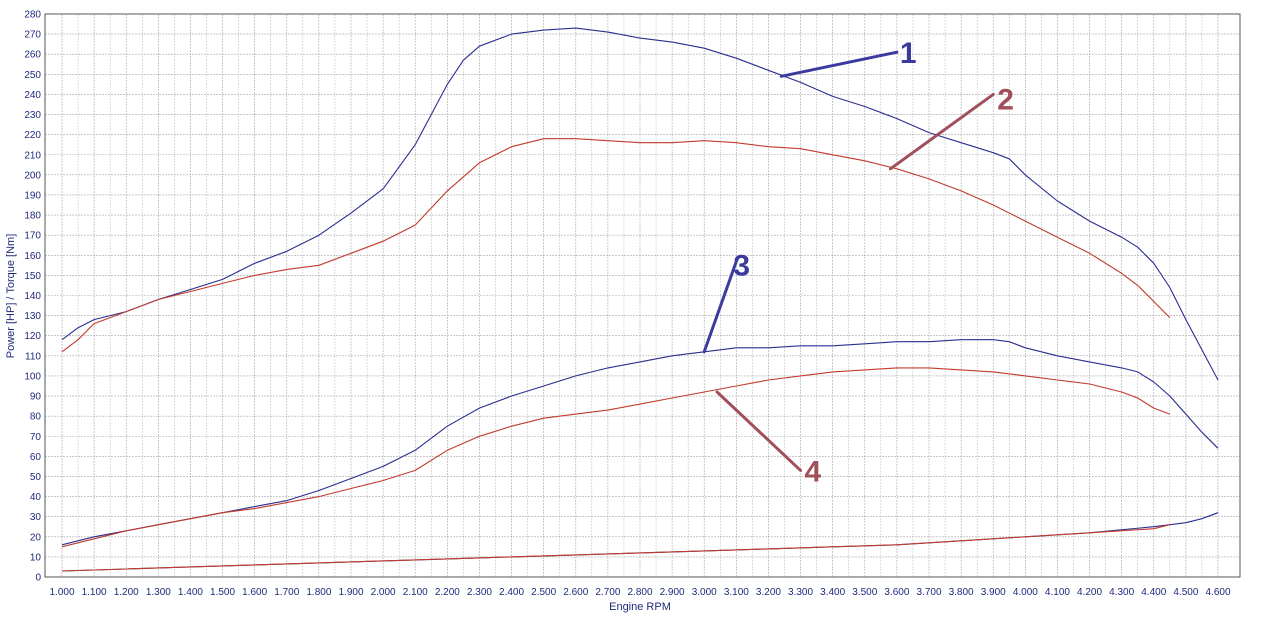 This screenshot has width=1264, height=628. Describe the element at coordinates (32, 155) in the screenshot. I see `y-tick-label: 210` at that location.